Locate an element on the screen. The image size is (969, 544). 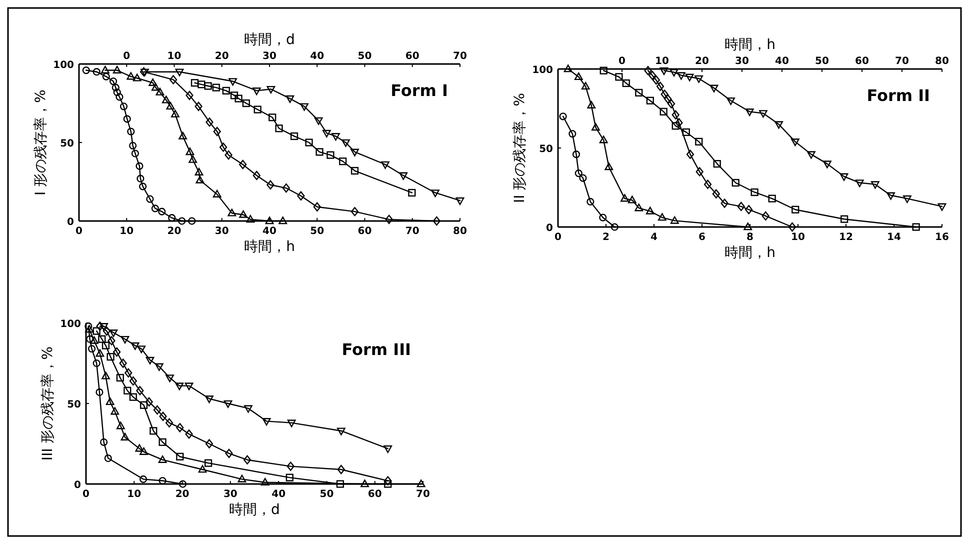
y-axis-title: I 形の残存率，% is located at coordinates (41, 143).